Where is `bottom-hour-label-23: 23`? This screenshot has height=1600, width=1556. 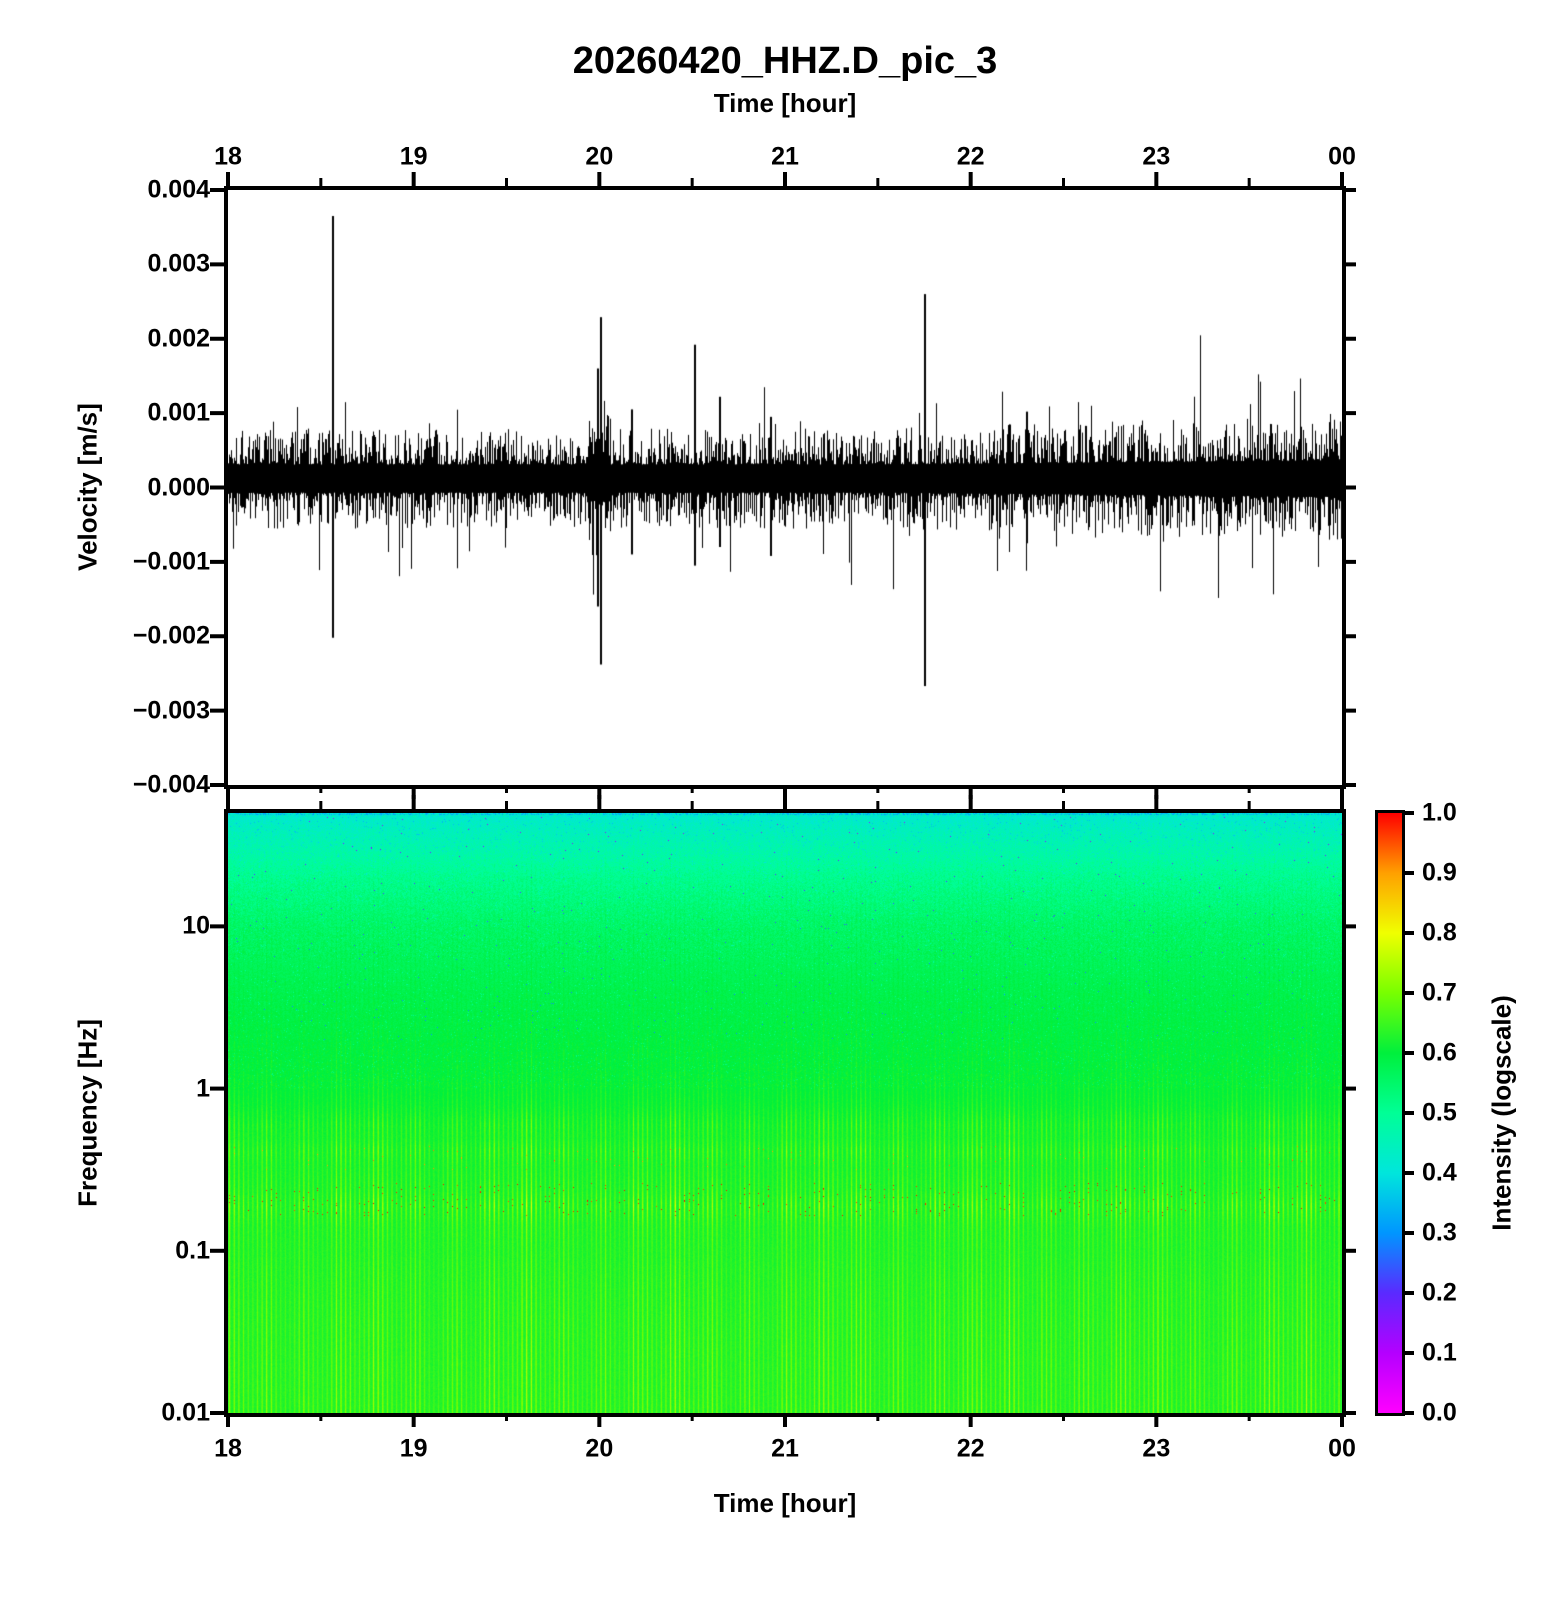
bottom-hour-label-23: 23 is located at coordinates (1156, 1448).